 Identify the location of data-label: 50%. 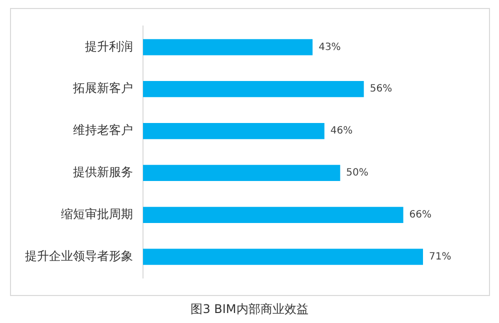
(357, 173).